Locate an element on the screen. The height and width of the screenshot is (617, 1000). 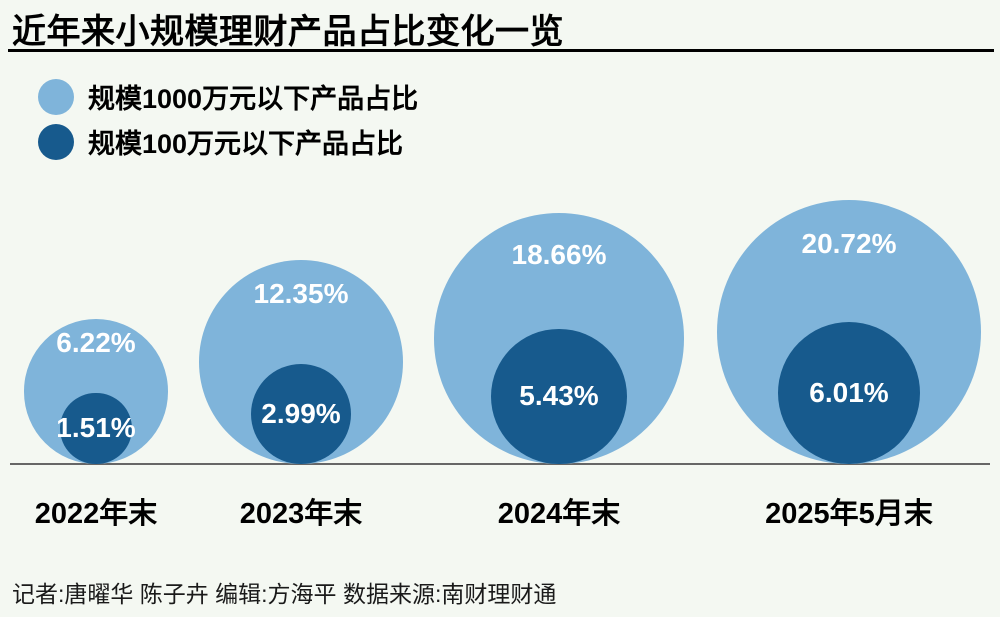
dark-blue-circle-icon is located at coordinates (56, 141).